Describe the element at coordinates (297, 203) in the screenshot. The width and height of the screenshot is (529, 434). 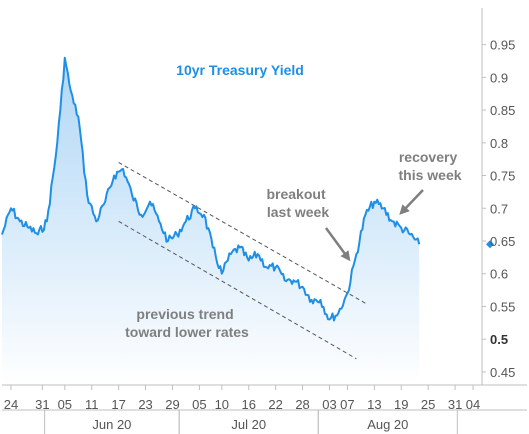
I see `annotation-breakout: breakout last week` at that location.